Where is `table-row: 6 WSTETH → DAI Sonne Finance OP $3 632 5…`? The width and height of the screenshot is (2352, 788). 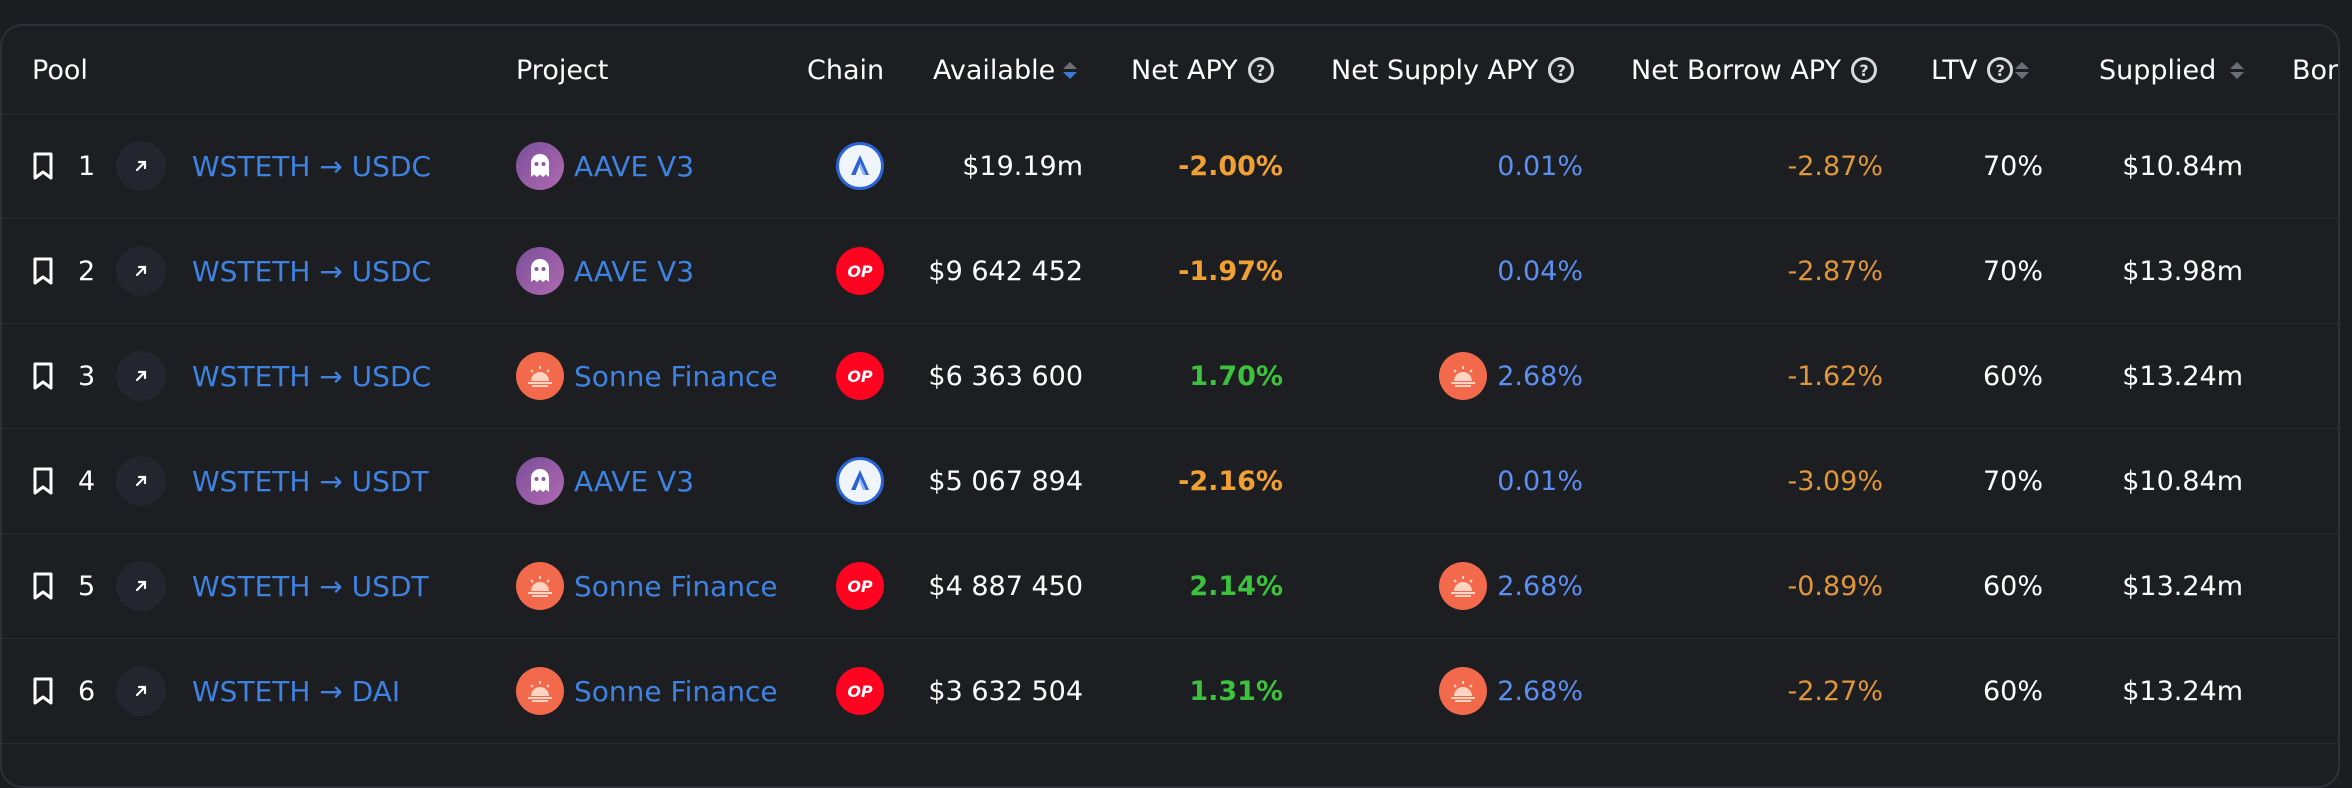 table-row: 6 WSTETH → DAI Sonne Finance OP $3 632 5… is located at coordinates (1170, 691).